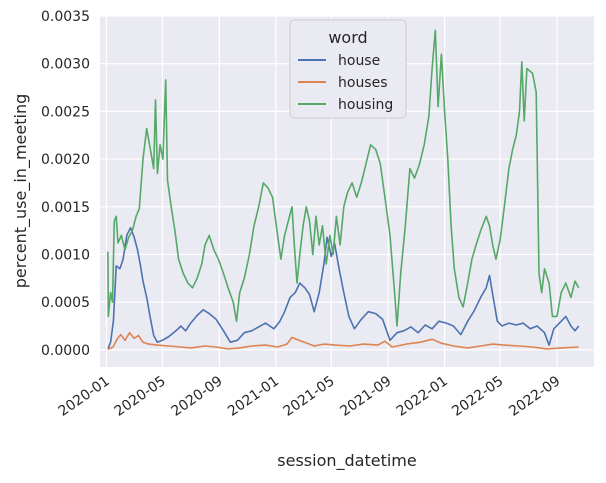 The height and width of the screenshot is (483, 606). Describe the element at coordinates (65, 255) in the screenshot. I see `y-tick-label: 0.0010` at that location.